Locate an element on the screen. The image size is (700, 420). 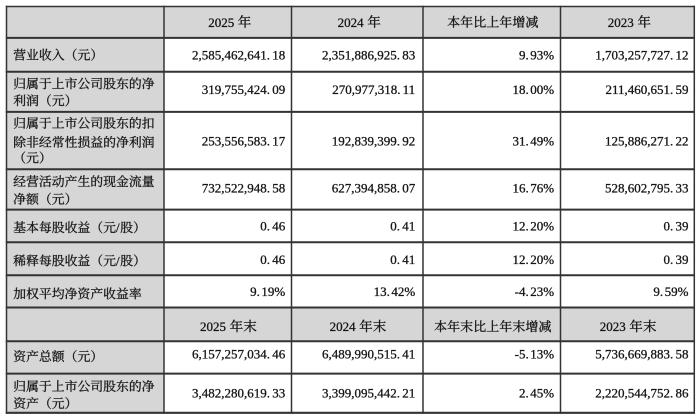
svg-text:270,977,318.11: 270,977,318. 11 is located at coordinates (373, 89).